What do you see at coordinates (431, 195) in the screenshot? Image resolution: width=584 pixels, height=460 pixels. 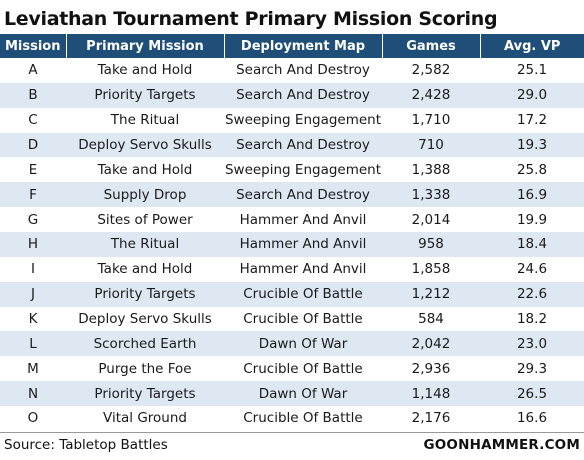 I see `cell-games: 1,338` at bounding box center [431, 195].